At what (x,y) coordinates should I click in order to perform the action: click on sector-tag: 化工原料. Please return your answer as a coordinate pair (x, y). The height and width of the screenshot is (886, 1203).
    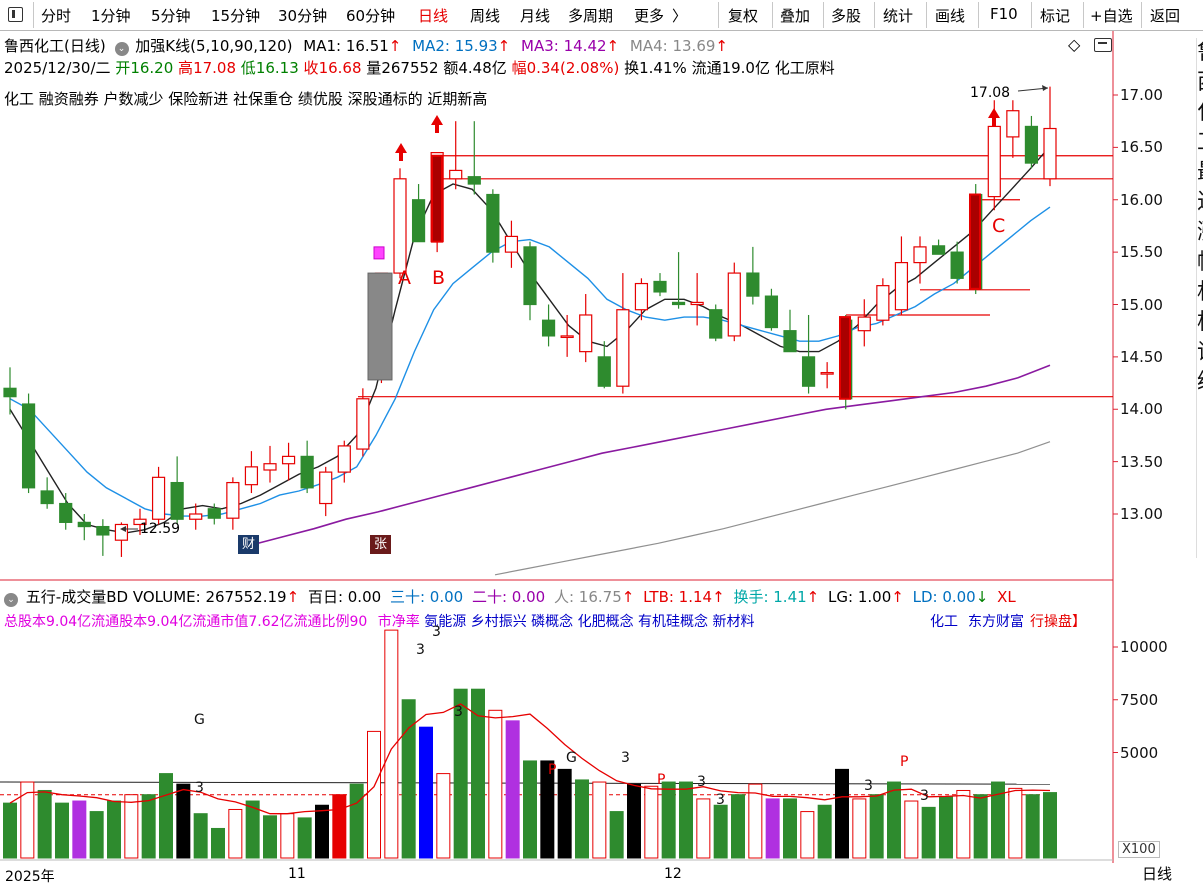
    Looking at the image, I should click on (804, 68).